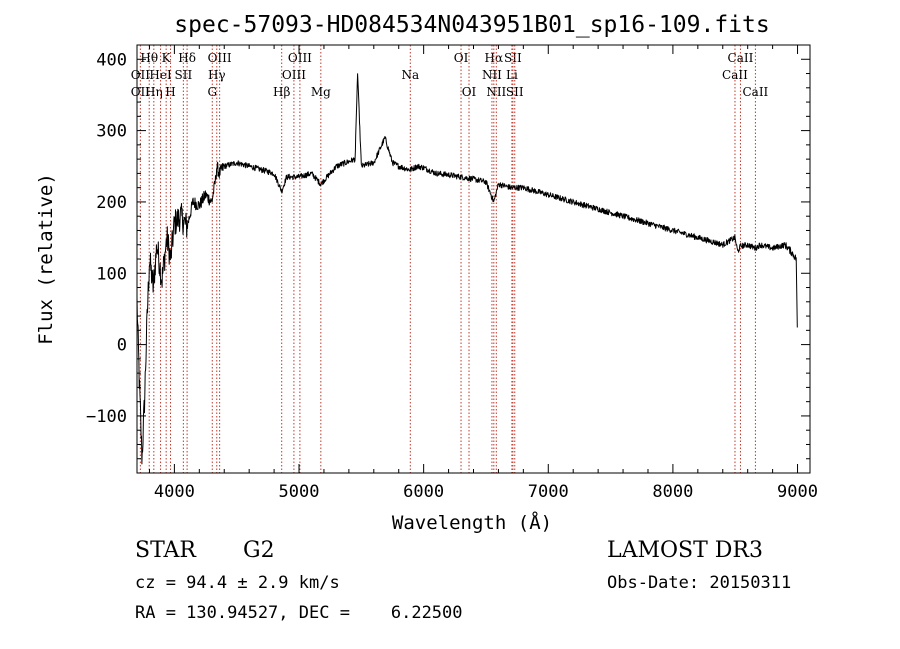  Describe the element at coordinates (672, 492) in the screenshot. I see `x-tick-label: 8000` at that location.